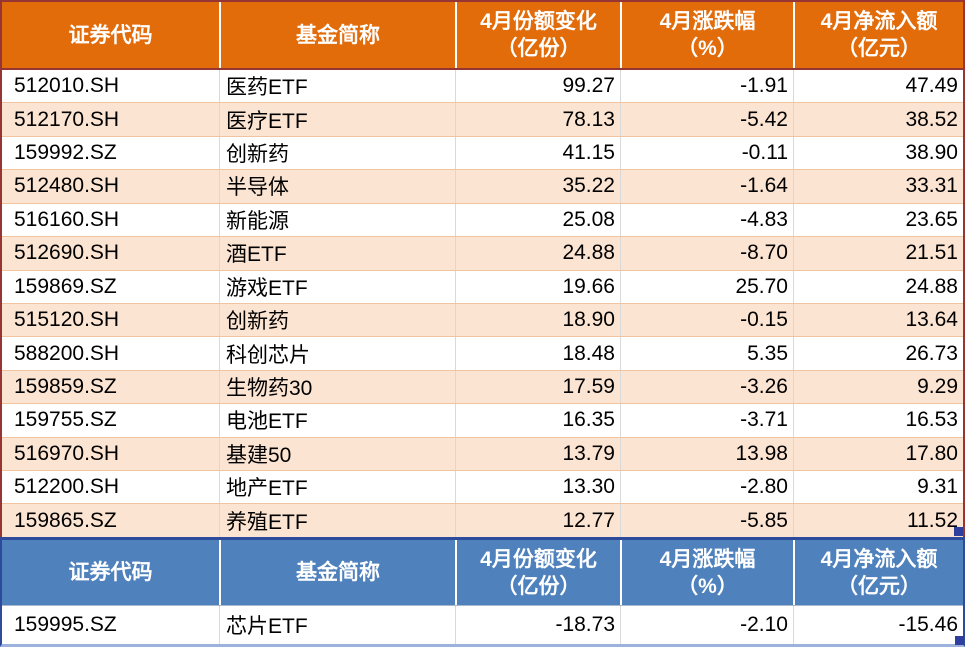 The image size is (965, 647). What do you see at coordinates (65, 520) in the screenshot?
I see `cell-security-code: 159865.SZ` at bounding box center [65, 520].